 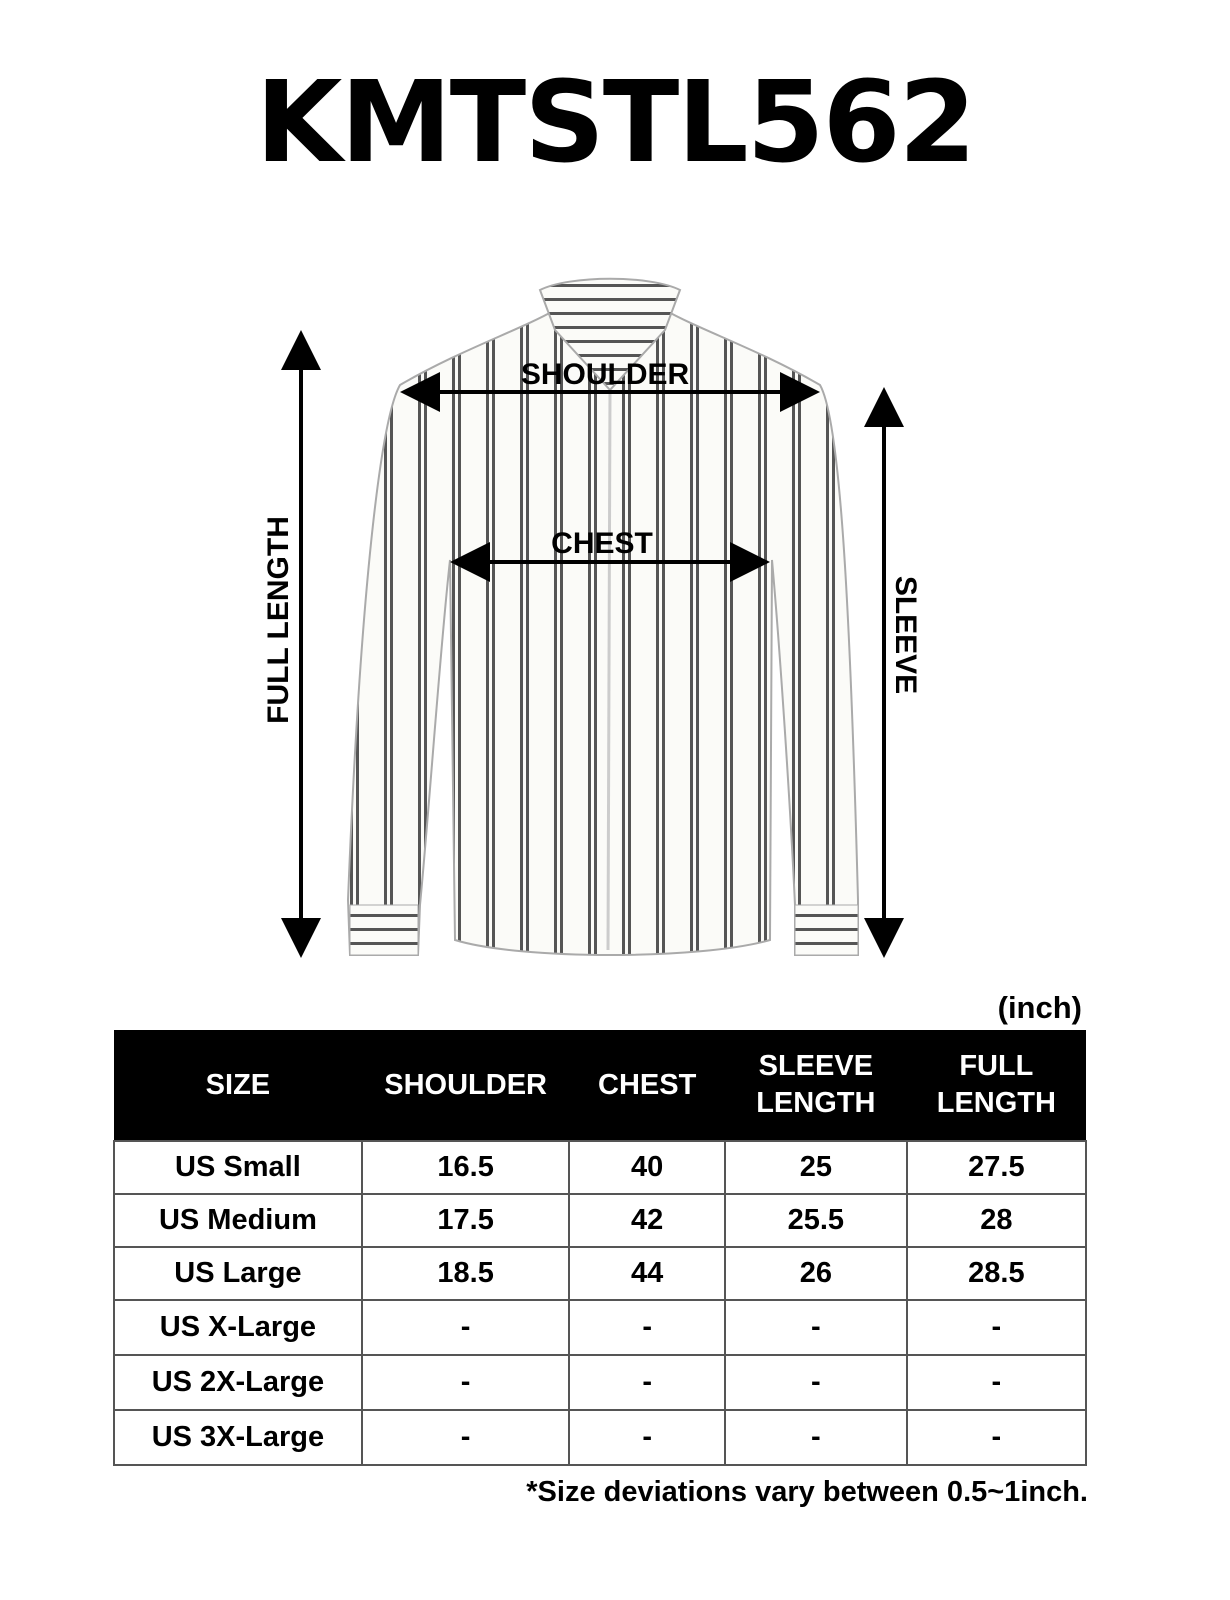 What do you see at coordinates (238, 1273) in the screenshot?
I see `table-cell: US Large` at bounding box center [238, 1273].